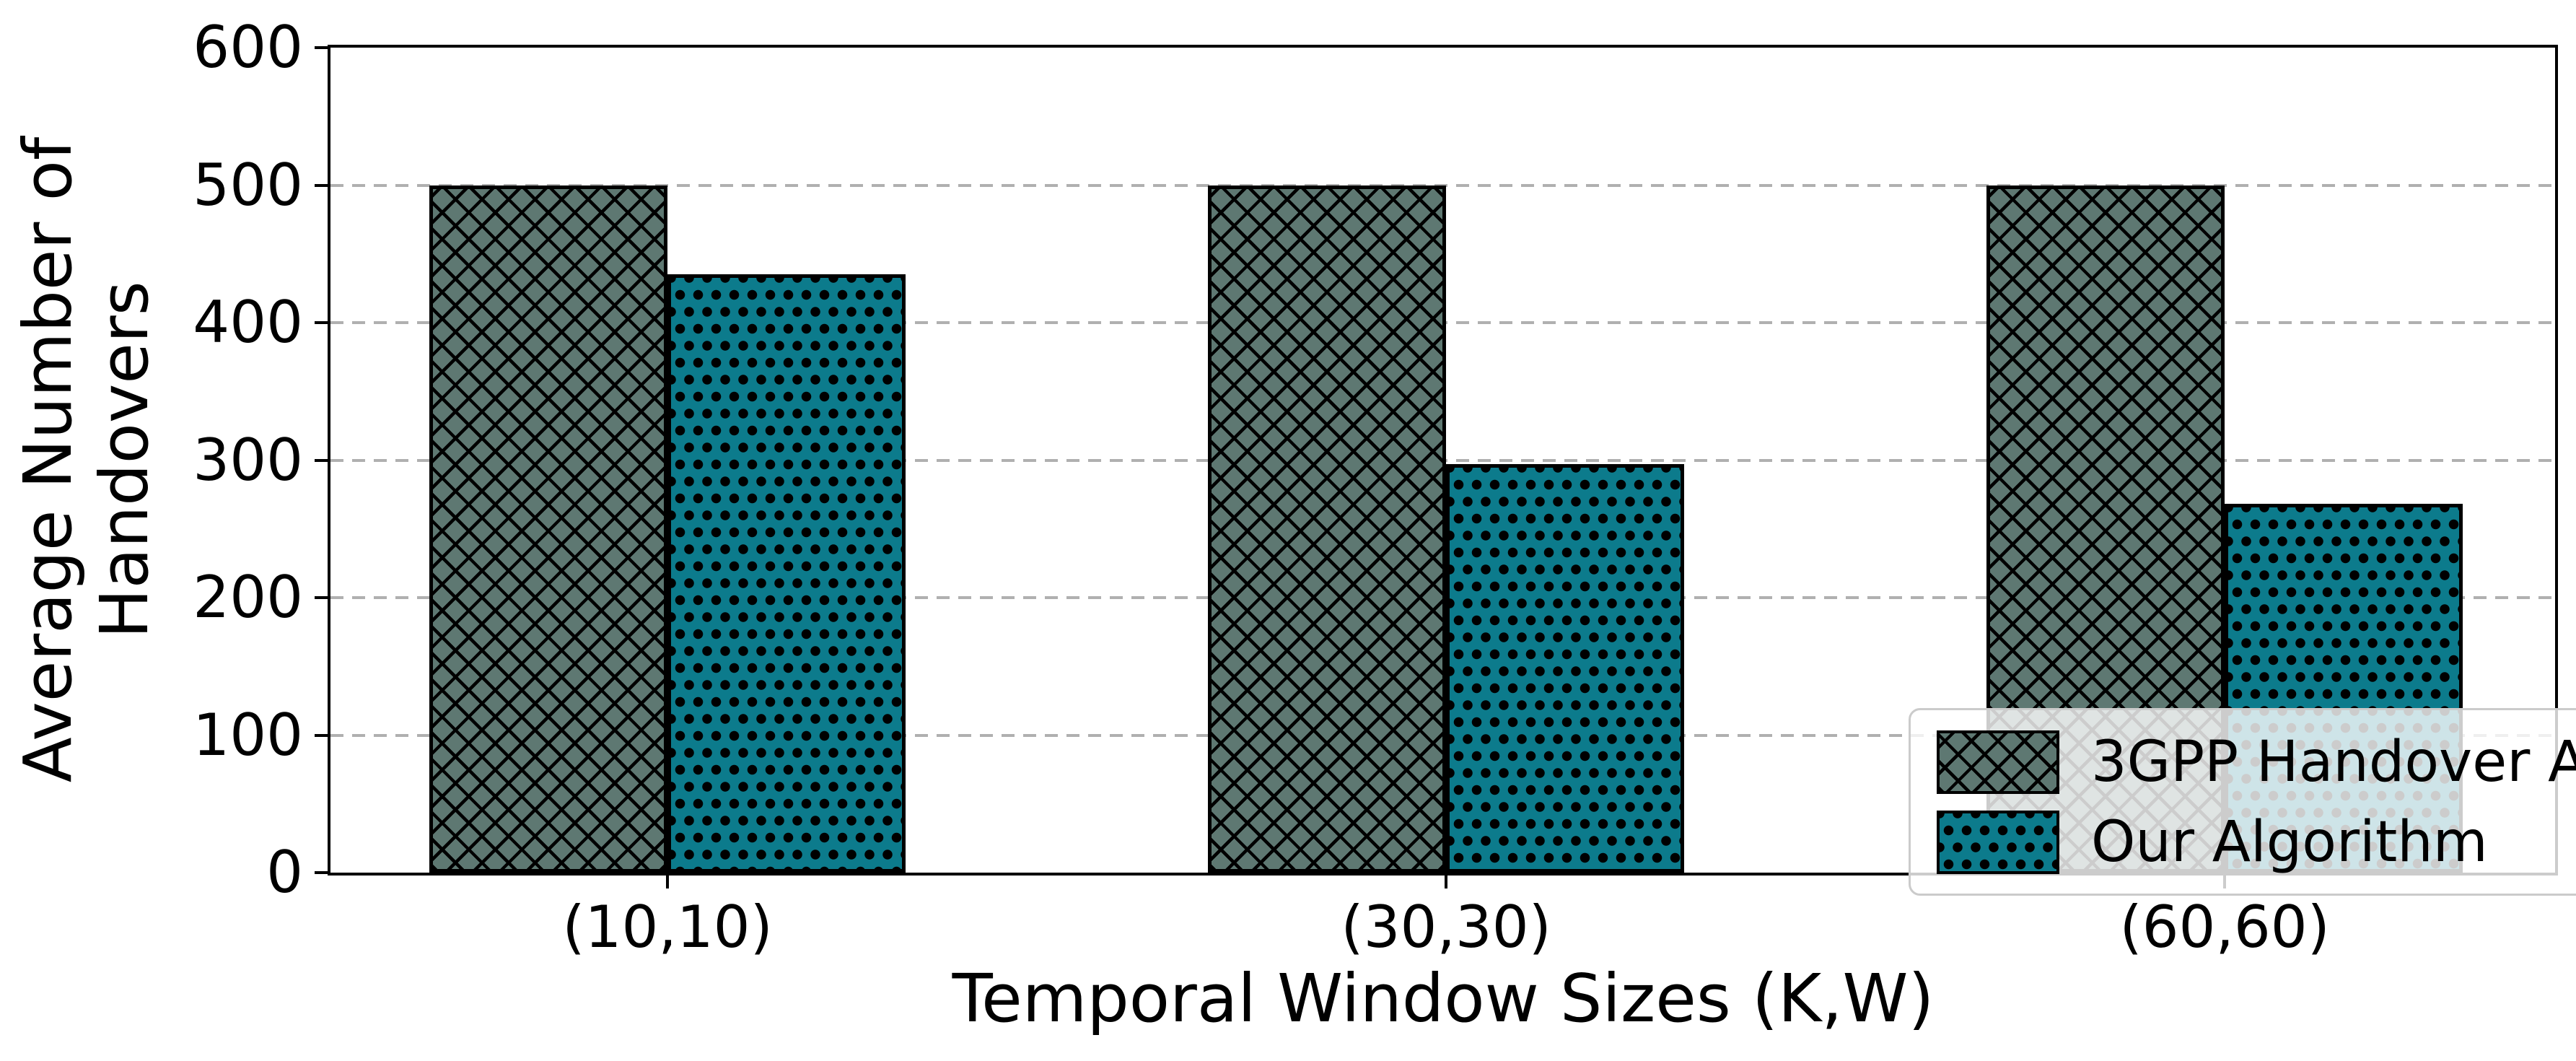 The width and height of the screenshot is (2576, 1061). I want to click on x-tick-label: (30,30), so click(1446, 927).